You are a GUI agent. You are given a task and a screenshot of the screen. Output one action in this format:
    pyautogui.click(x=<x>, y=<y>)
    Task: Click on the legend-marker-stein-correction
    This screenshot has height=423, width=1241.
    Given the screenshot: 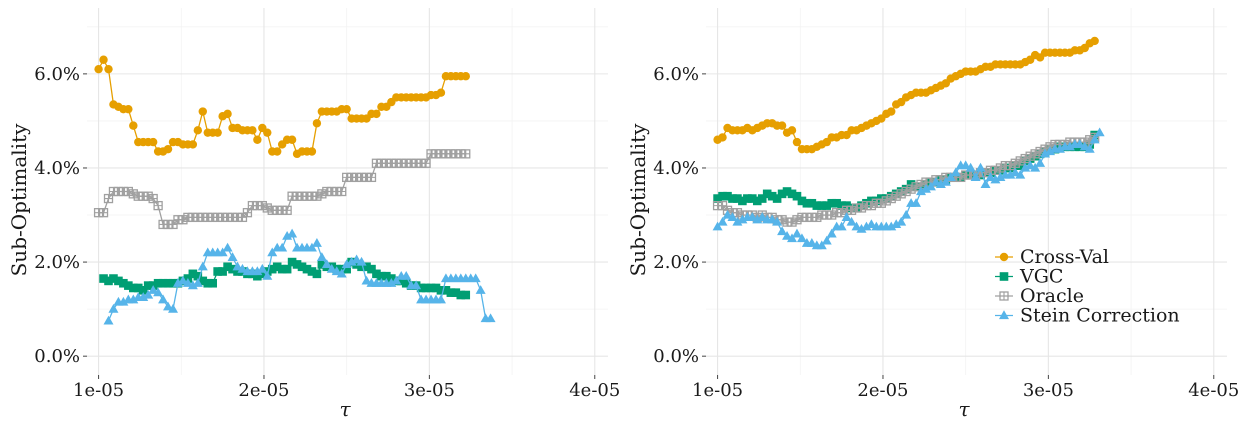 What is the action you would take?
    pyautogui.click(x=1004, y=315)
    